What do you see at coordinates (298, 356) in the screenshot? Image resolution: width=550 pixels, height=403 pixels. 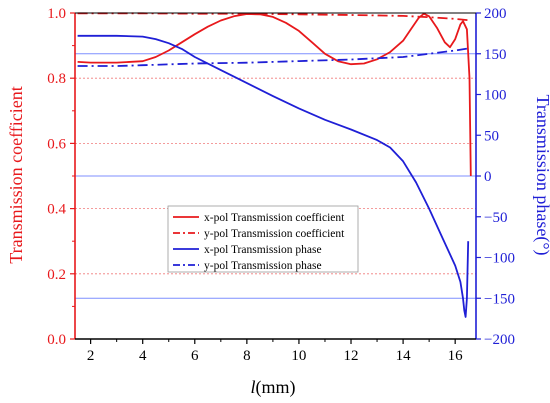 I see `x-tick-label-4: 10` at bounding box center [298, 356].